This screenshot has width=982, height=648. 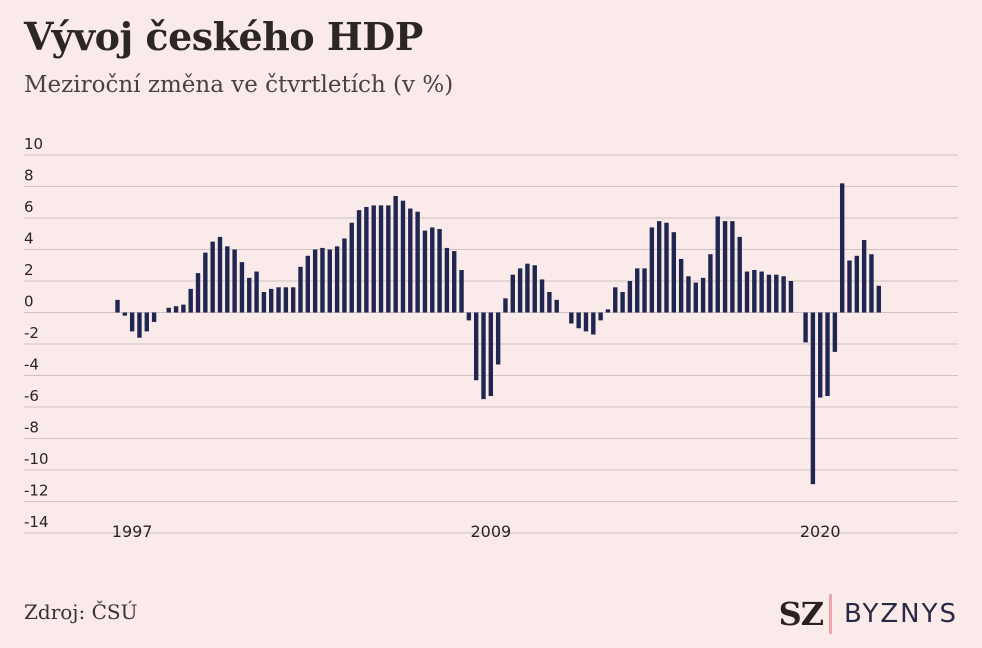 What do you see at coordinates (29, 302) in the screenshot?
I see `y-tick-label: 0` at bounding box center [29, 302].